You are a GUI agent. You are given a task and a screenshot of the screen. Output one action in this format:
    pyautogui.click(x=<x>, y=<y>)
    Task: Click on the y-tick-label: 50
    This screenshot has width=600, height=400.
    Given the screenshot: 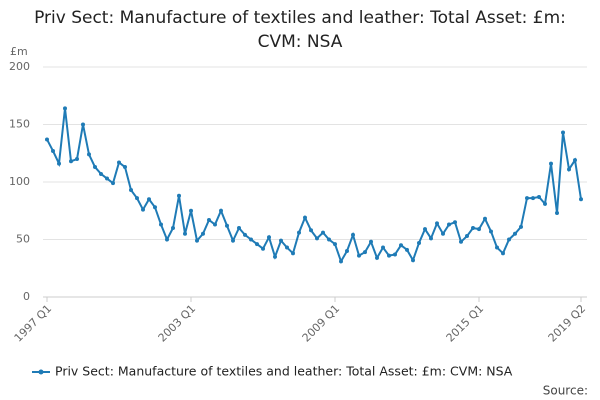 What is the action you would take?
    pyautogui.click(x=23, y=239)
    